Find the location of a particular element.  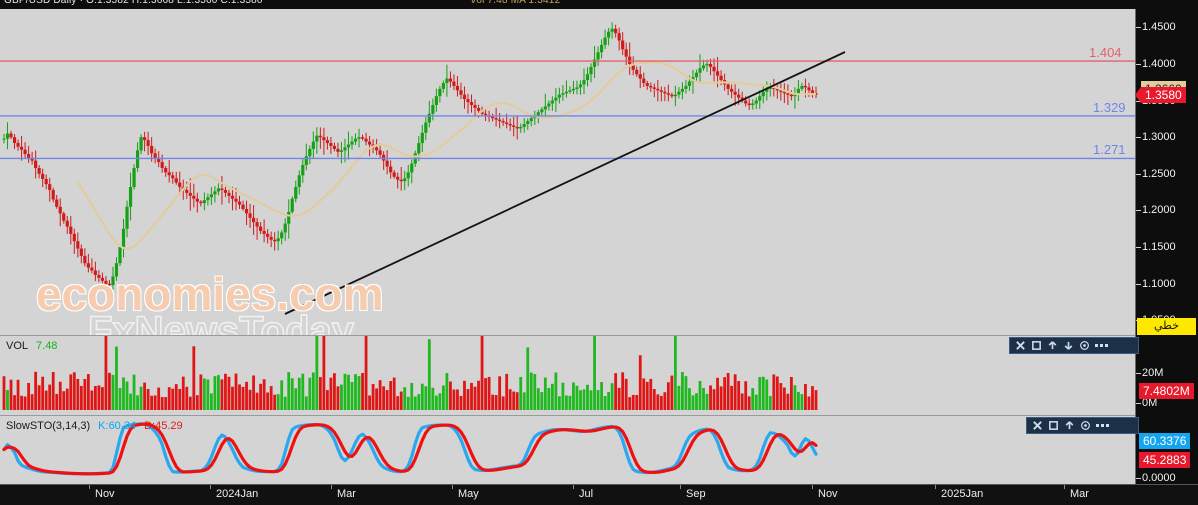

x-axis-label: 2024Jan is located at coordinates (237, 494).